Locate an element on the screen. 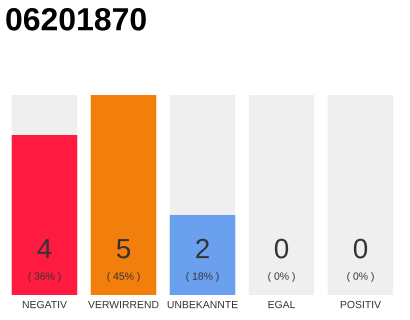 The image size is (410, 320). x-tick-label: POSITIV is located at coordinates (361, 304).